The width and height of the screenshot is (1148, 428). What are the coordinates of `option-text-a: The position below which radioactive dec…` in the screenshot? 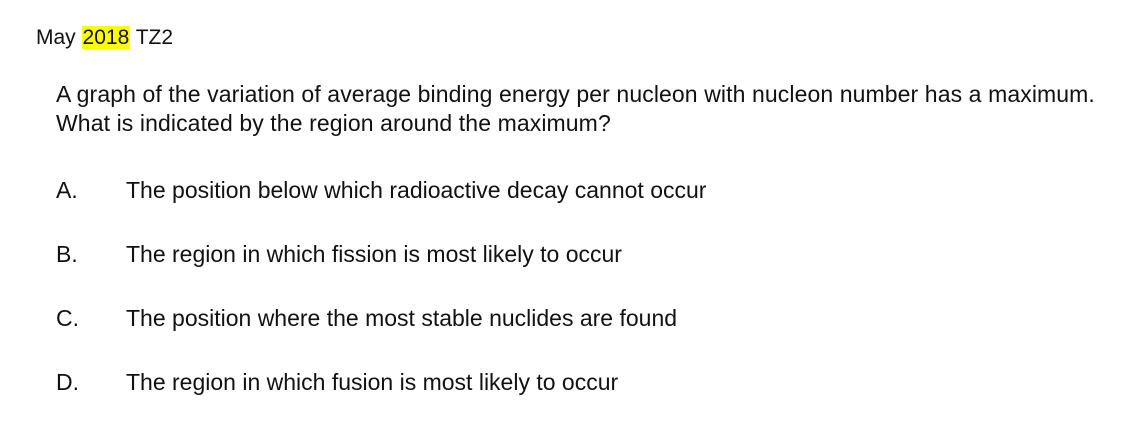 It's located at (416, 190).